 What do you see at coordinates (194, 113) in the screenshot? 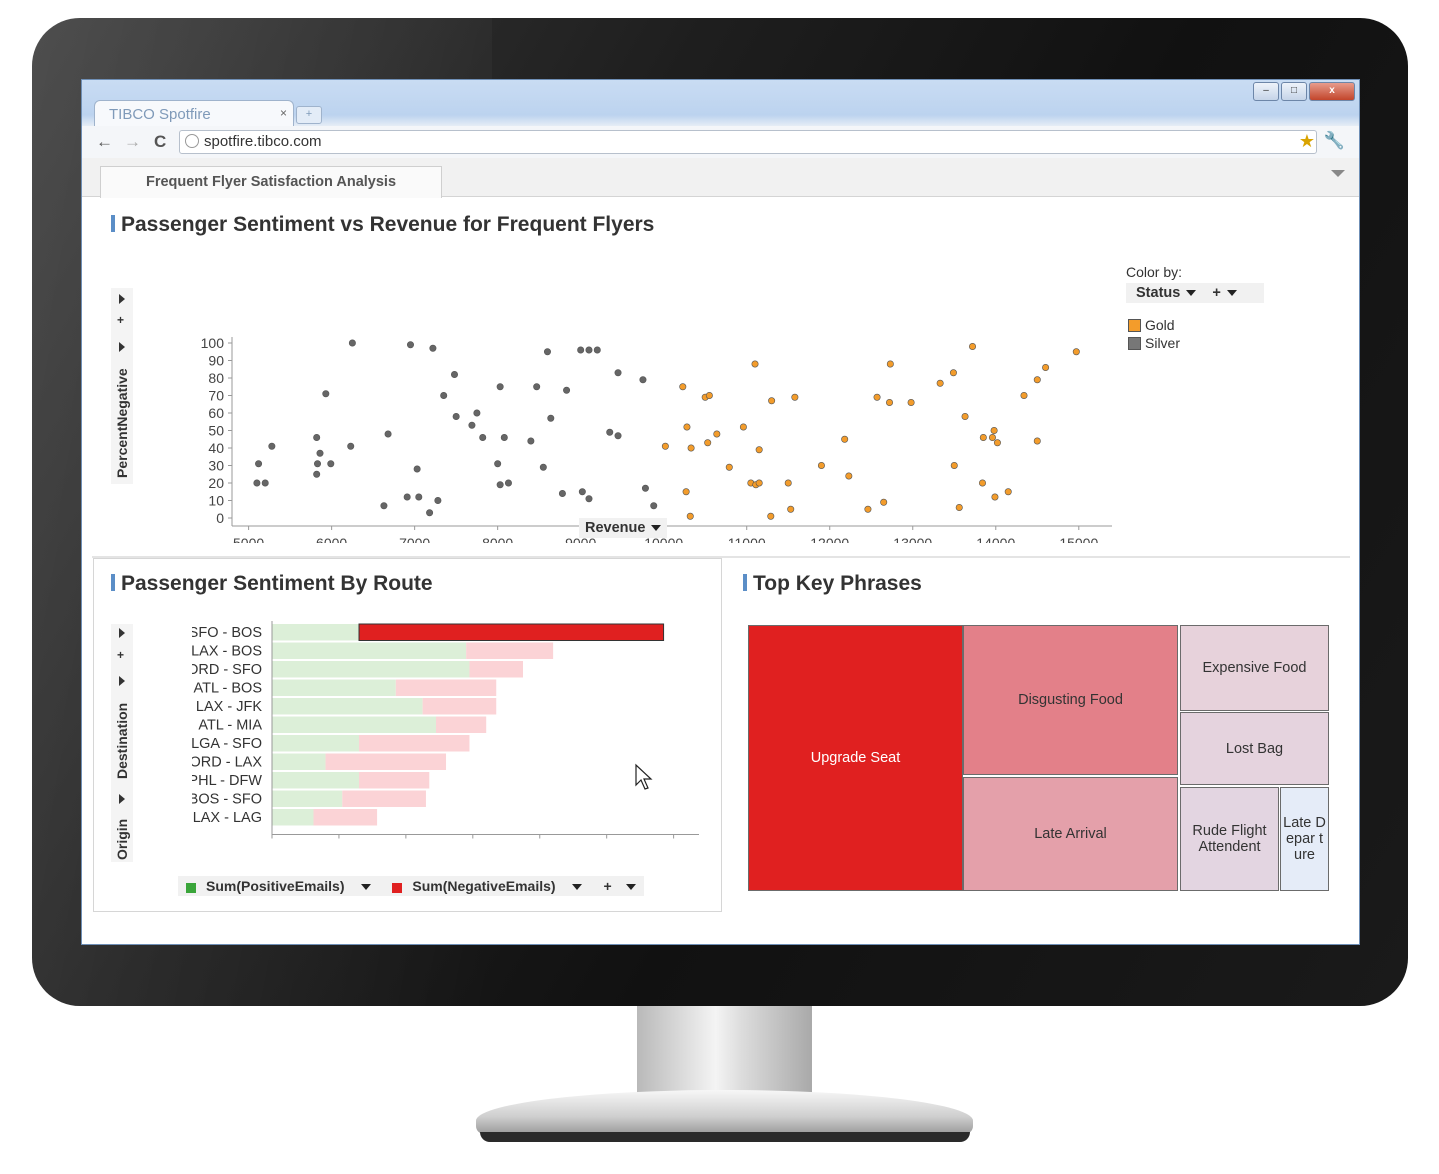
I see `browser-tab: TIBCO Spotfire ×` at bounding box center [194, 113].